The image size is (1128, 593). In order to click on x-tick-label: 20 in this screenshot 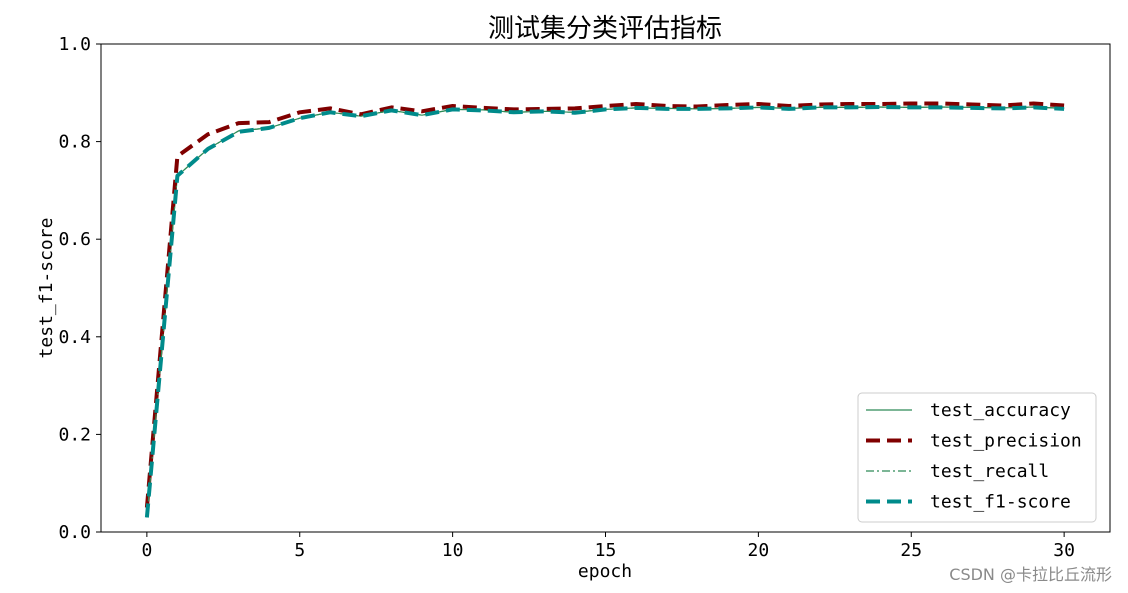, I will do `click(759, 550)`.